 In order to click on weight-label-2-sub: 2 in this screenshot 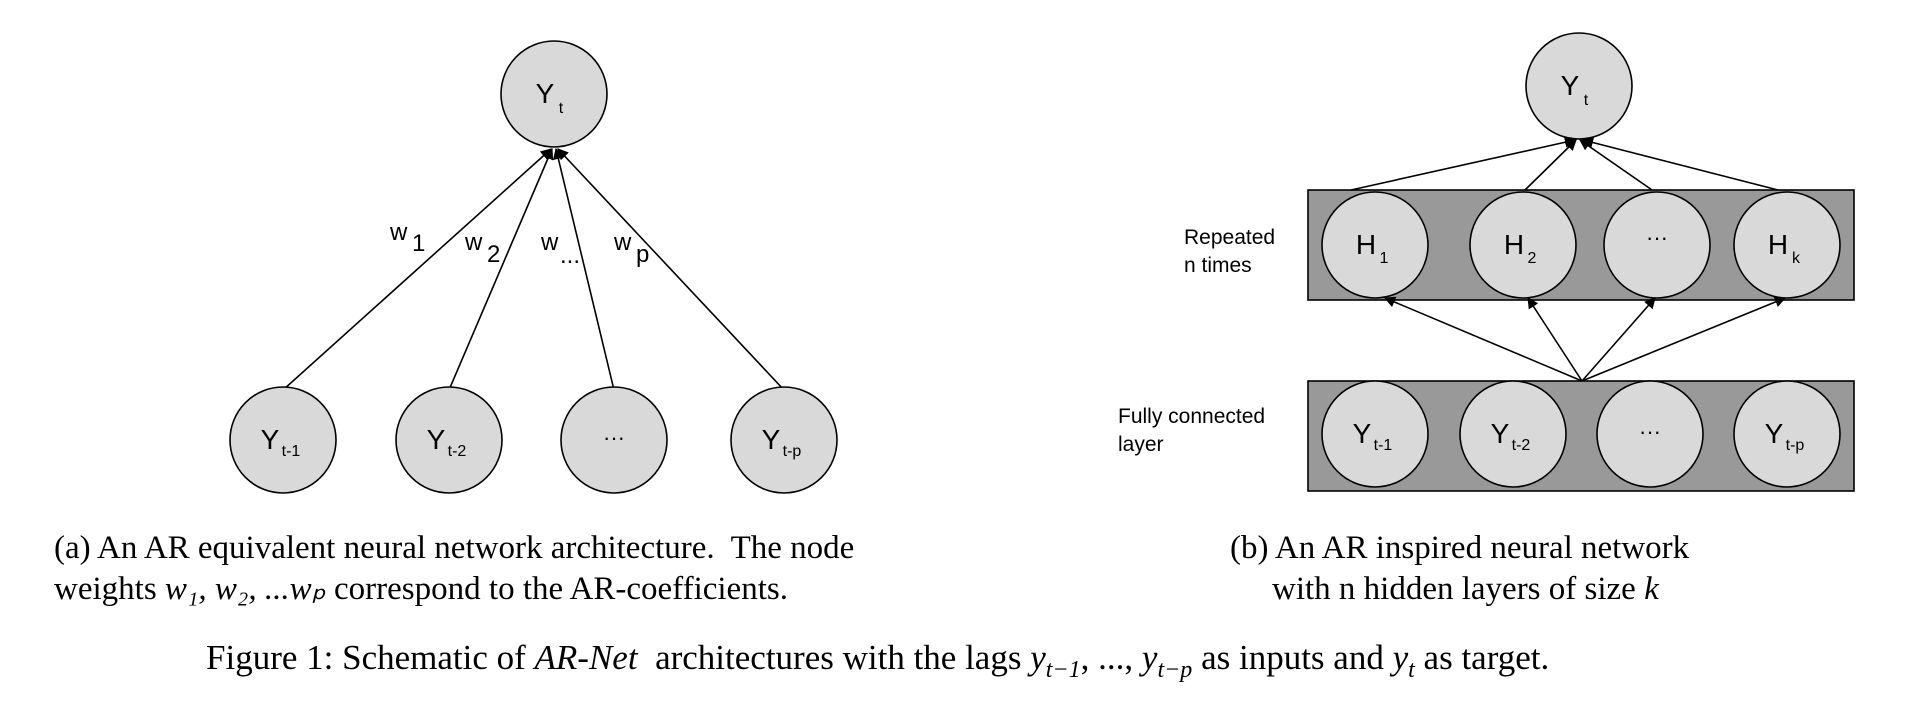, I will do `click(493, 254)`.